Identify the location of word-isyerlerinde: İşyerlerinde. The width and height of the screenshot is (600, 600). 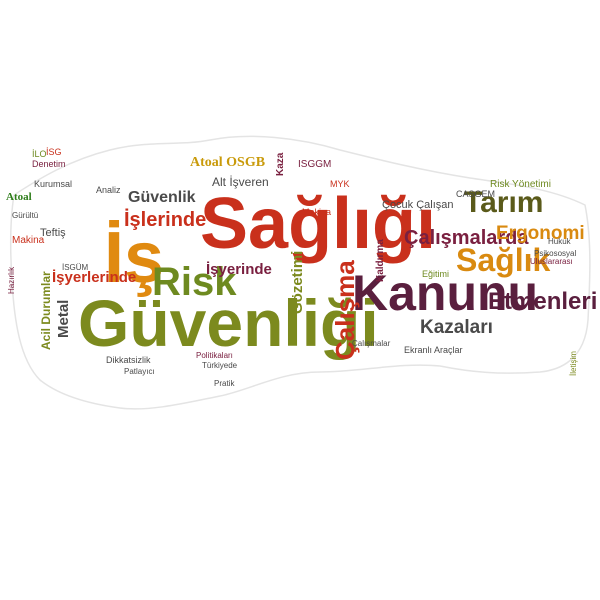
(94, 277).